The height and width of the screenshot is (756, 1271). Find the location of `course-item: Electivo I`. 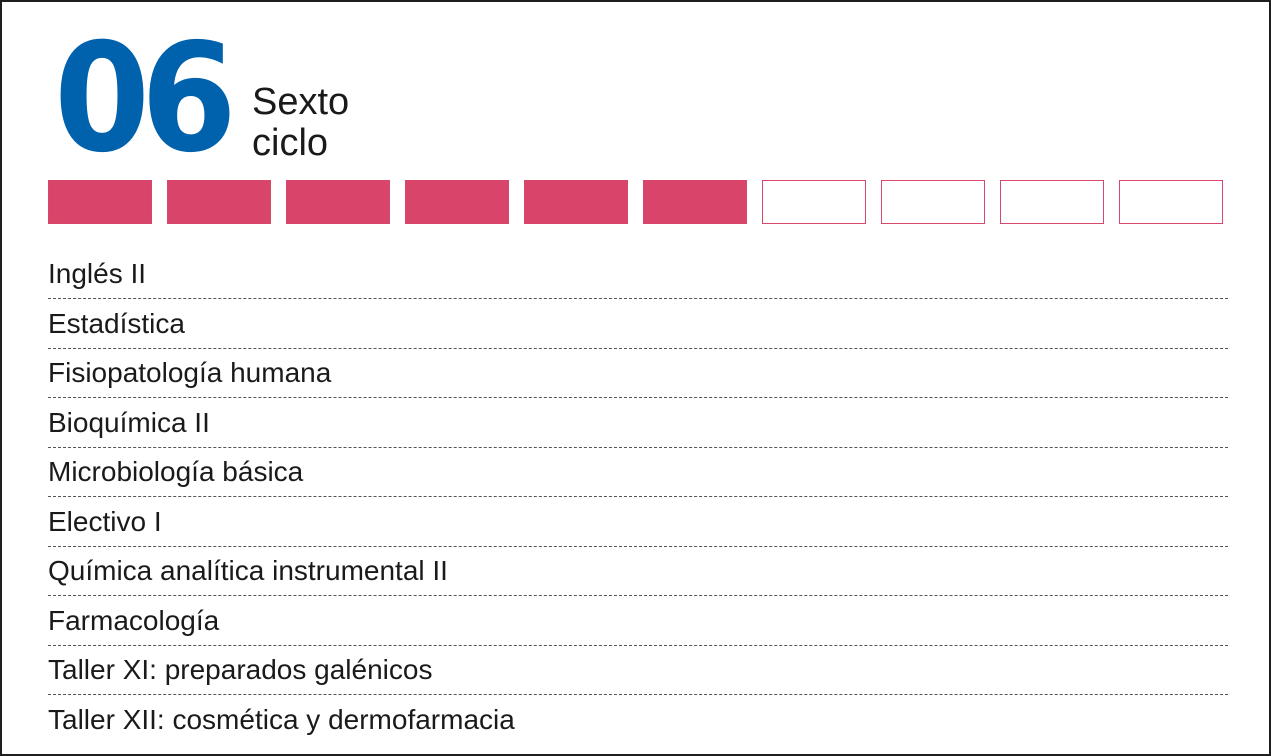

course-item: Electivo I is located at coordinates (638, 523).